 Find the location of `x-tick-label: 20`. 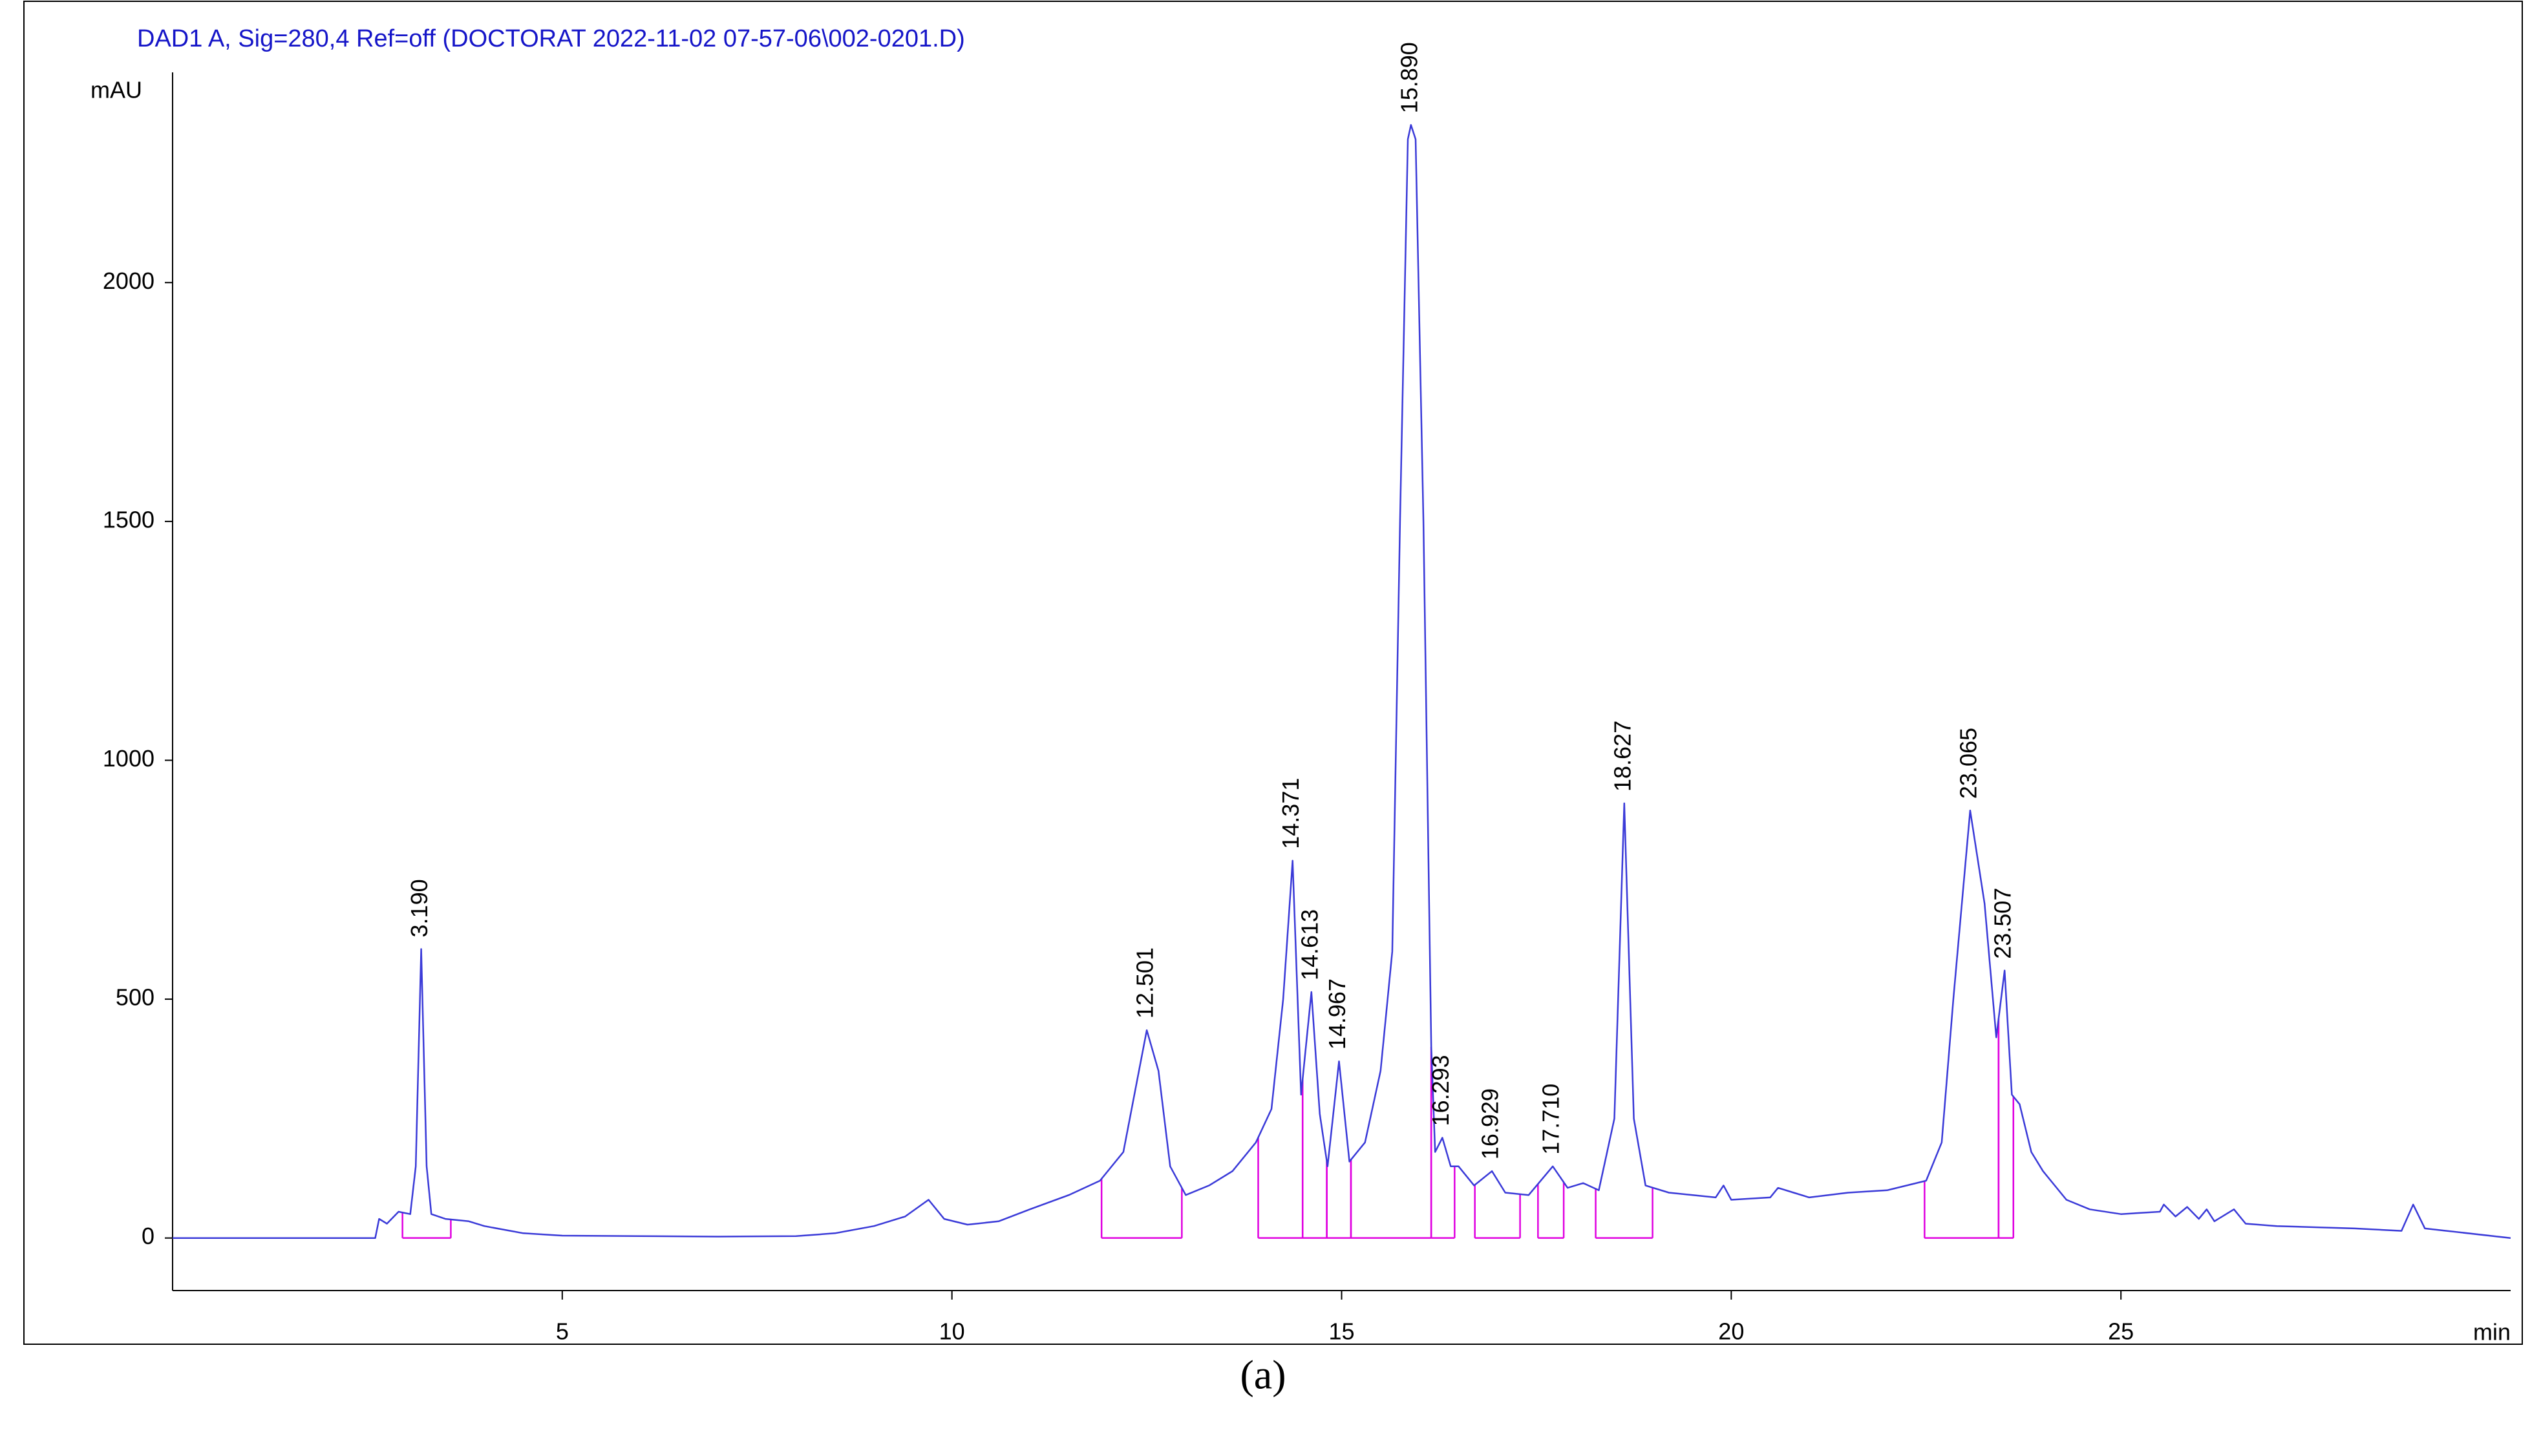

x-tick-label: 20 is located at coordinates (1731, 1331).